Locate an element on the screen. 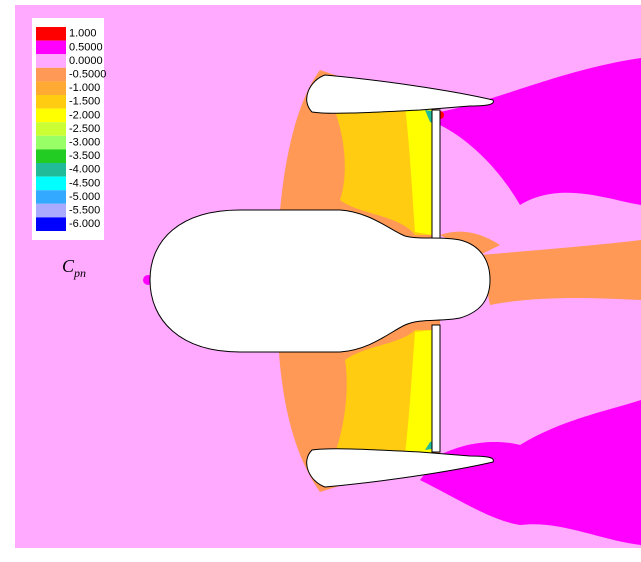  legend-label: -3.500 is located at coordinates (84, 156).